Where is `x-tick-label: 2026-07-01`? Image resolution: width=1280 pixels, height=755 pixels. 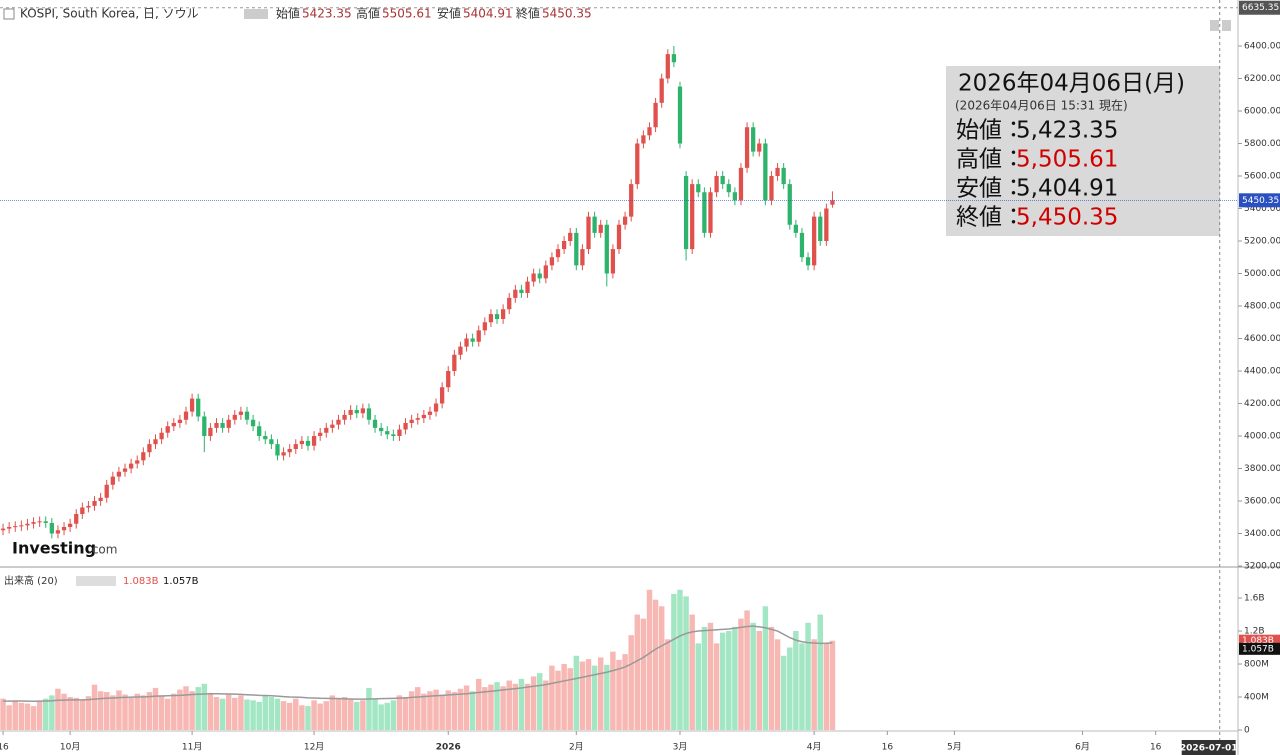 x-tick-label: 2026-07-01 is located at coordinates (1209, 749).